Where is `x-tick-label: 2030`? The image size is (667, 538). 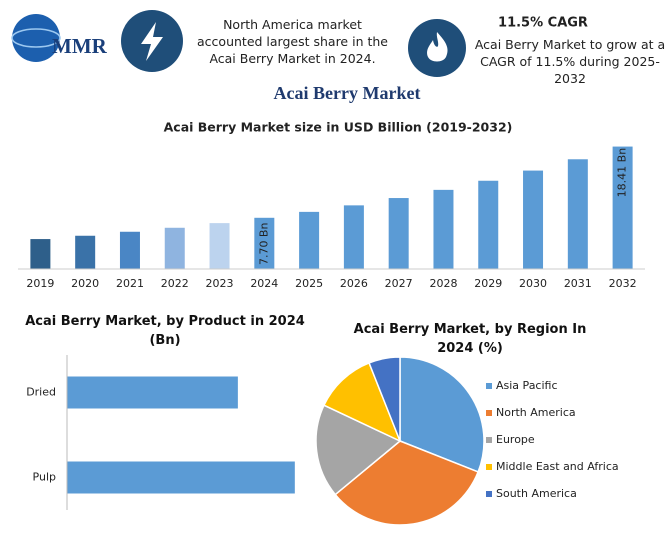
x-tick-label: 2030 is located at coordinates (533, 283).